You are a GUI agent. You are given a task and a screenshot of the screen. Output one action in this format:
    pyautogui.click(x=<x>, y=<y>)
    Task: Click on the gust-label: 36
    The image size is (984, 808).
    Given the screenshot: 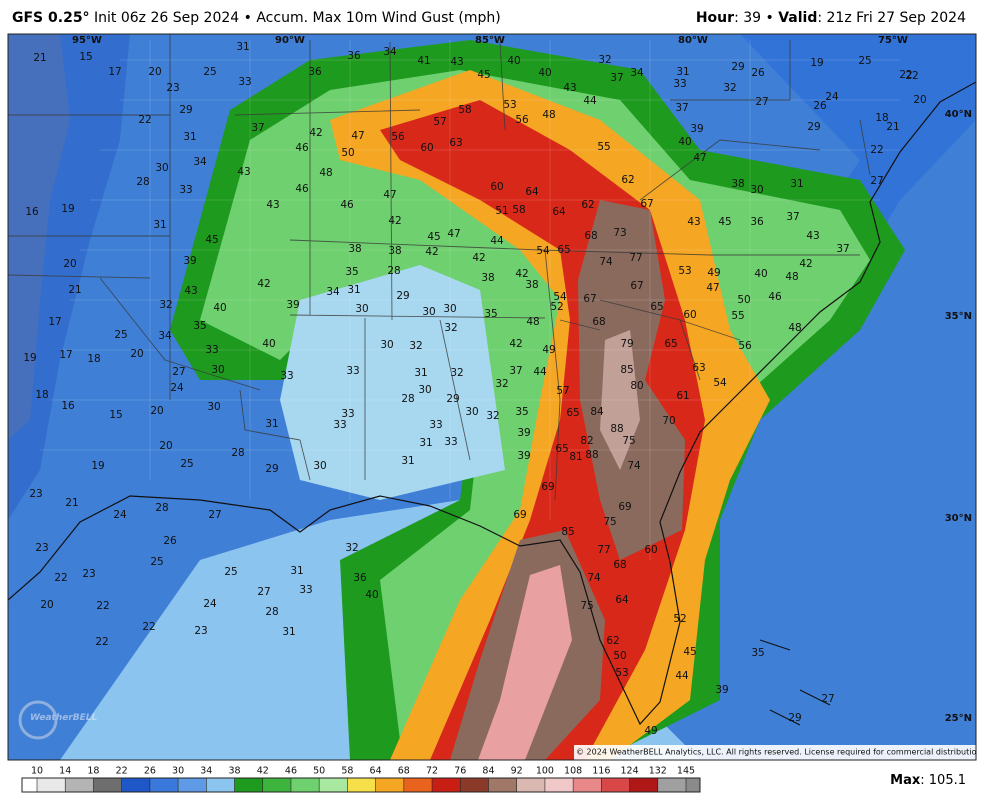 What is the action you would take?
    pyautogui.click(x=757, y=222)
    